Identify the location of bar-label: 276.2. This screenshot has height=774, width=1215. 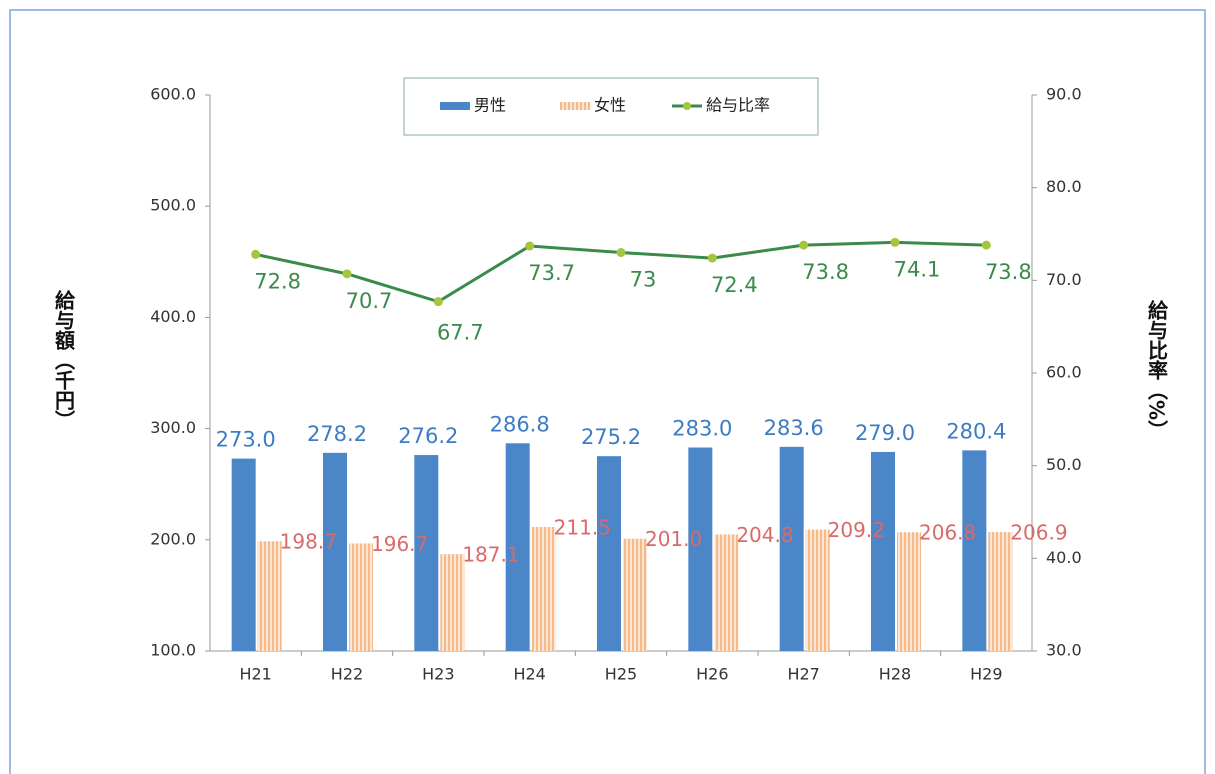
(428, 436).